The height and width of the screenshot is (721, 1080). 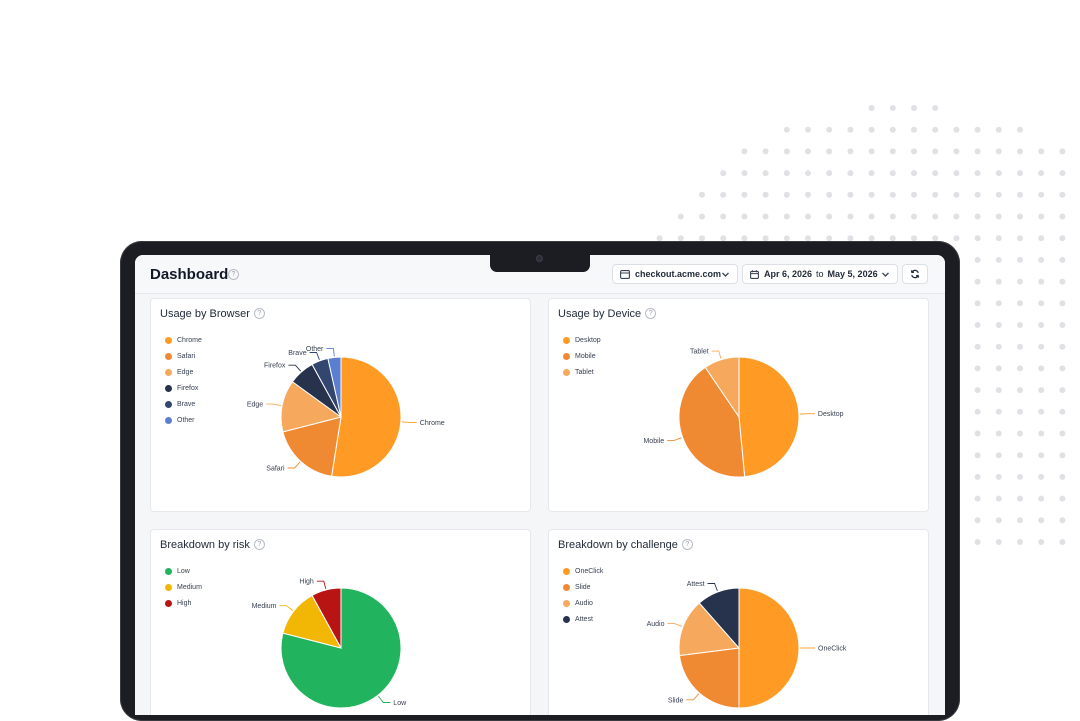 I want to click on slice-label: Attest, so click(x=696, y=584).